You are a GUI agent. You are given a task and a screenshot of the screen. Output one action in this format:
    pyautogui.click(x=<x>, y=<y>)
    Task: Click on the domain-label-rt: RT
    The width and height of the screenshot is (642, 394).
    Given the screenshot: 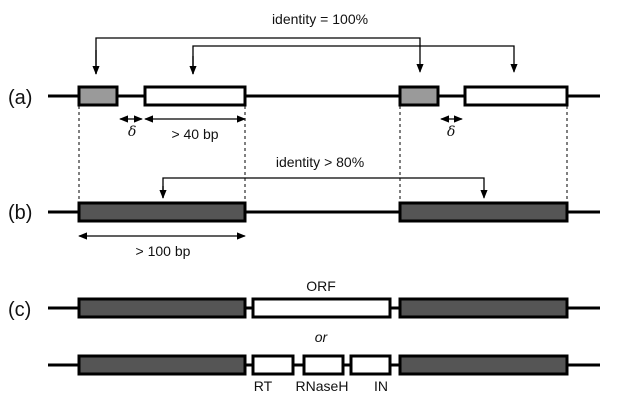 What is the action you would take?
    pyautogui.click(x=263, y=386)
    